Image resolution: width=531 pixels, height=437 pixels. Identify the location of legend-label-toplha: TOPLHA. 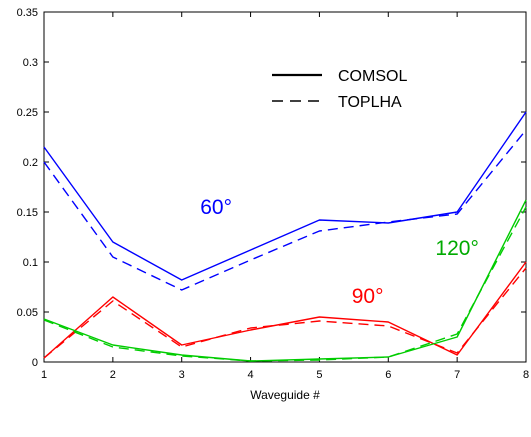
(370, 102).